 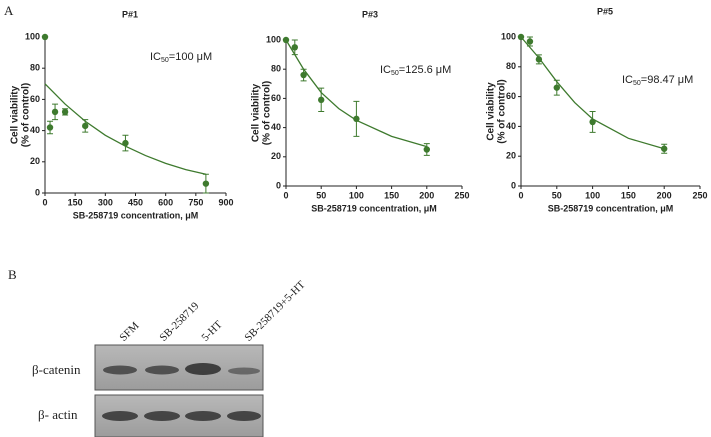 I want to click on annotation: IC50=125.6 μM, so click(x=415, y=70).